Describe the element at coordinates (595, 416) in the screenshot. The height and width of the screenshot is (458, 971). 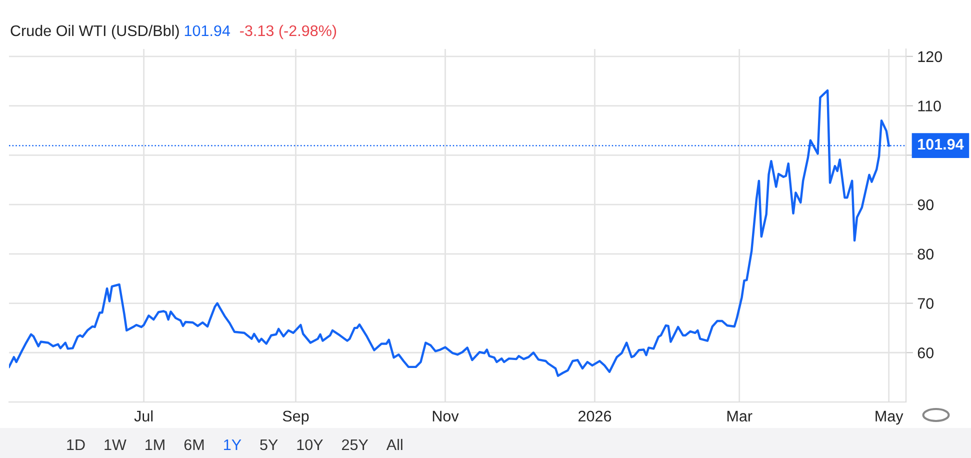
I see `x-tick-label: 2026` at that location.